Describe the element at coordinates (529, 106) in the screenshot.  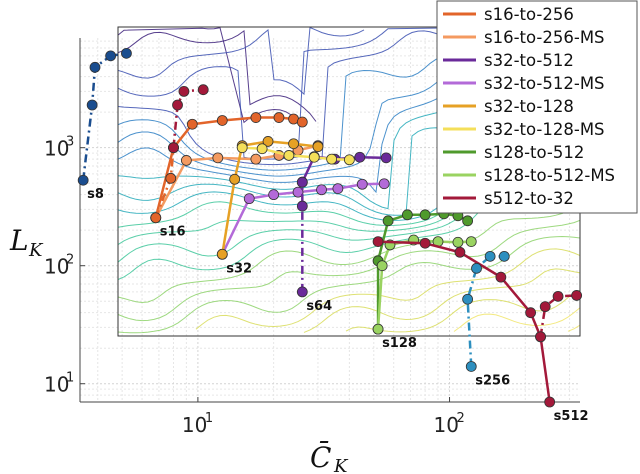
I see `legend-entry: s32-to-128` at that location.